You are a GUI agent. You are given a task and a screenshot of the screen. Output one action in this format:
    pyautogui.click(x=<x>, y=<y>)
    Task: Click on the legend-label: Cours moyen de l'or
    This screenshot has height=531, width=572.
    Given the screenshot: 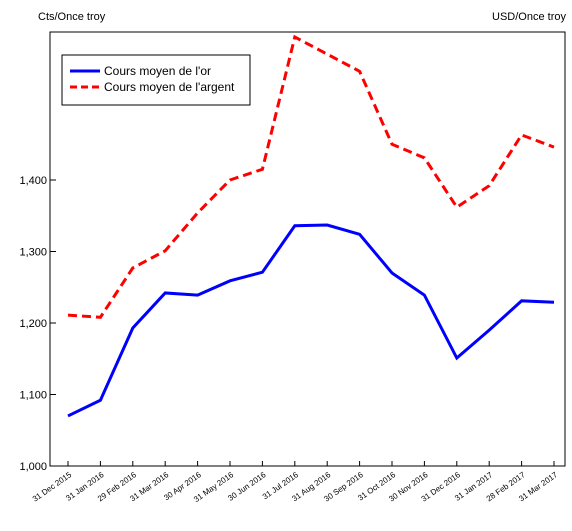 What is the action you would take?
    pyautogui.click(x=157, y=71)
    